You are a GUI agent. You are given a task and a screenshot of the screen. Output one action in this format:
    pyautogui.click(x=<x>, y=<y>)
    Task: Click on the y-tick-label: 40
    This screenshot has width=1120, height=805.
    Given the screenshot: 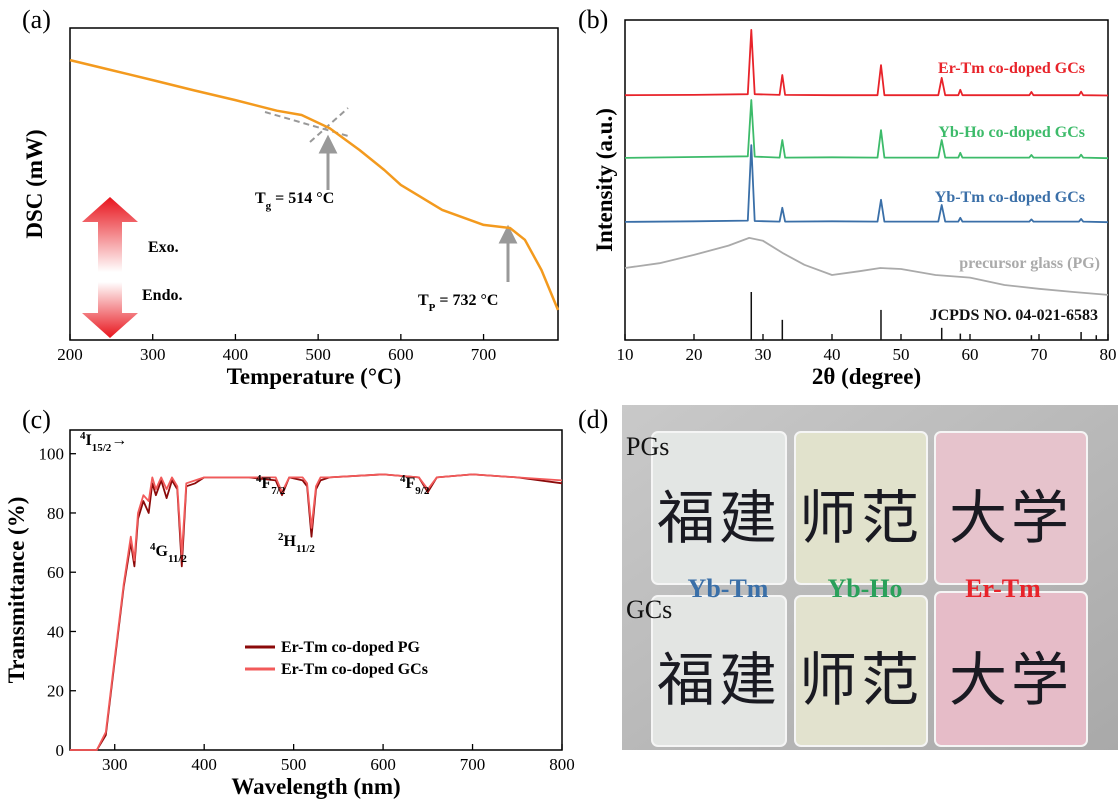 What is the action you would take?
    pyautogui.click(x=55, y=631)
    